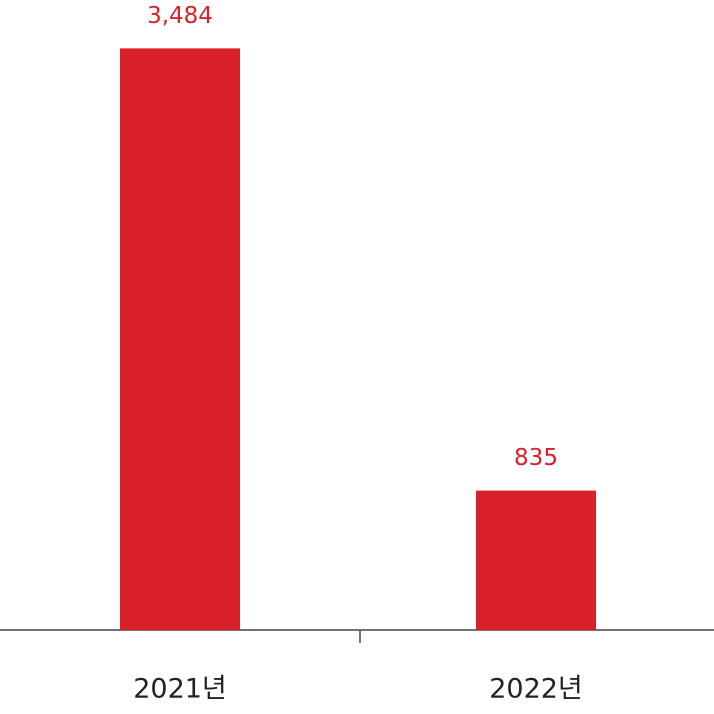 The width and height of the screenshot is (714, 714). Describe the element at coordinates (536, 689) in the screenshot. I see `x-tick-label: 2022년` at that location.